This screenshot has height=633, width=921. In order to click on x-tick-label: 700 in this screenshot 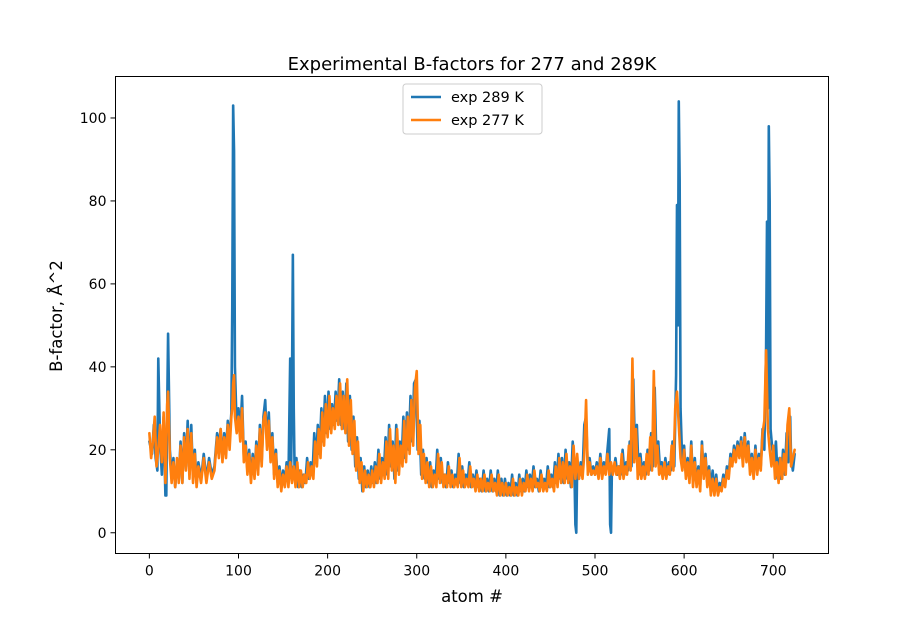, I will do `click(773, 572)`.